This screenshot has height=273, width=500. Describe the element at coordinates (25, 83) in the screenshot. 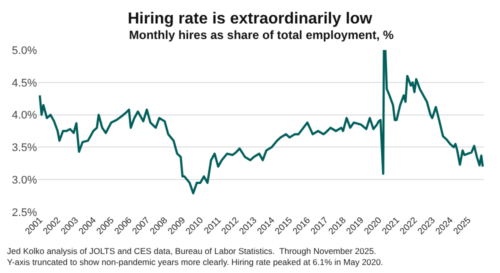

I see `y-tick-label: 4.5%` at that location.